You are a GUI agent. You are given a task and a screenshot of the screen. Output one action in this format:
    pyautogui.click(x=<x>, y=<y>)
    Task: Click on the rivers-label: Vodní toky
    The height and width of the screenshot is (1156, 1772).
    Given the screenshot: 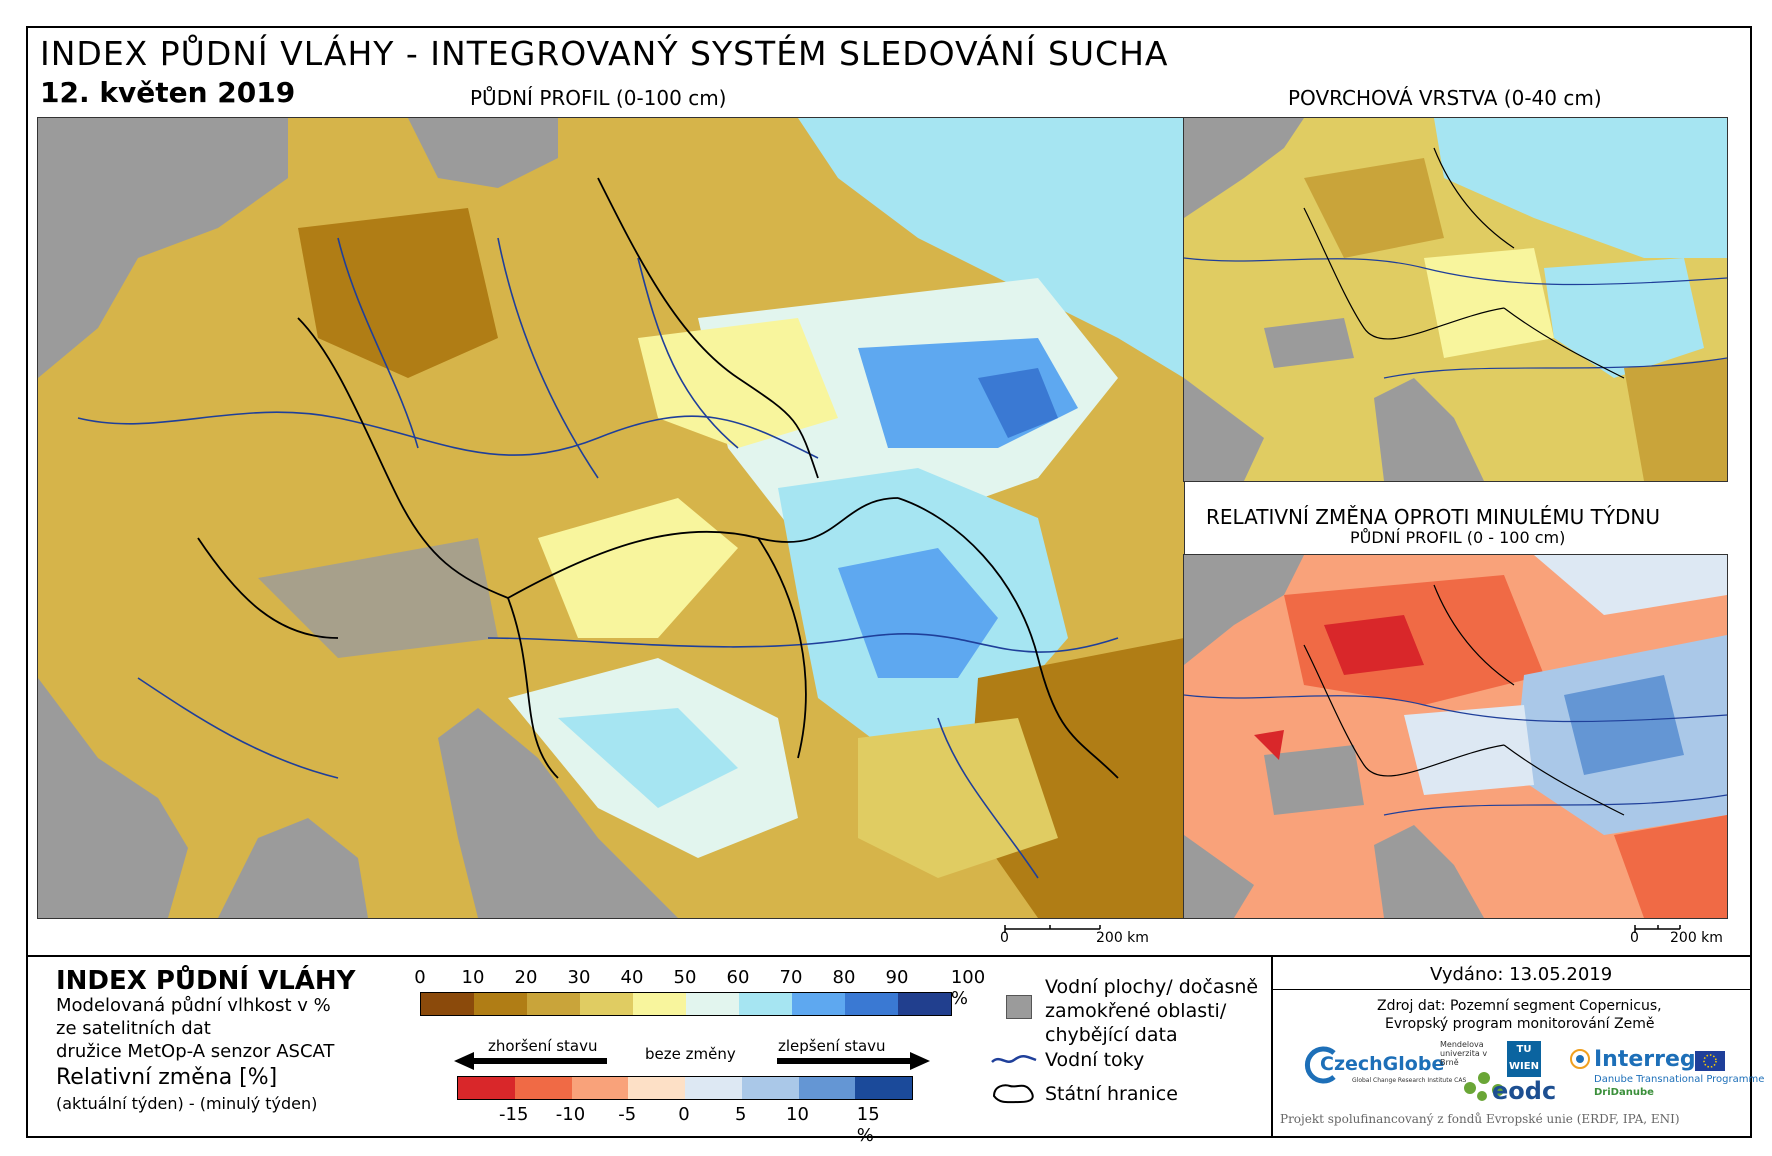 What is the action you would take?
    pyautogui.click(x=1095, y=1060)
    